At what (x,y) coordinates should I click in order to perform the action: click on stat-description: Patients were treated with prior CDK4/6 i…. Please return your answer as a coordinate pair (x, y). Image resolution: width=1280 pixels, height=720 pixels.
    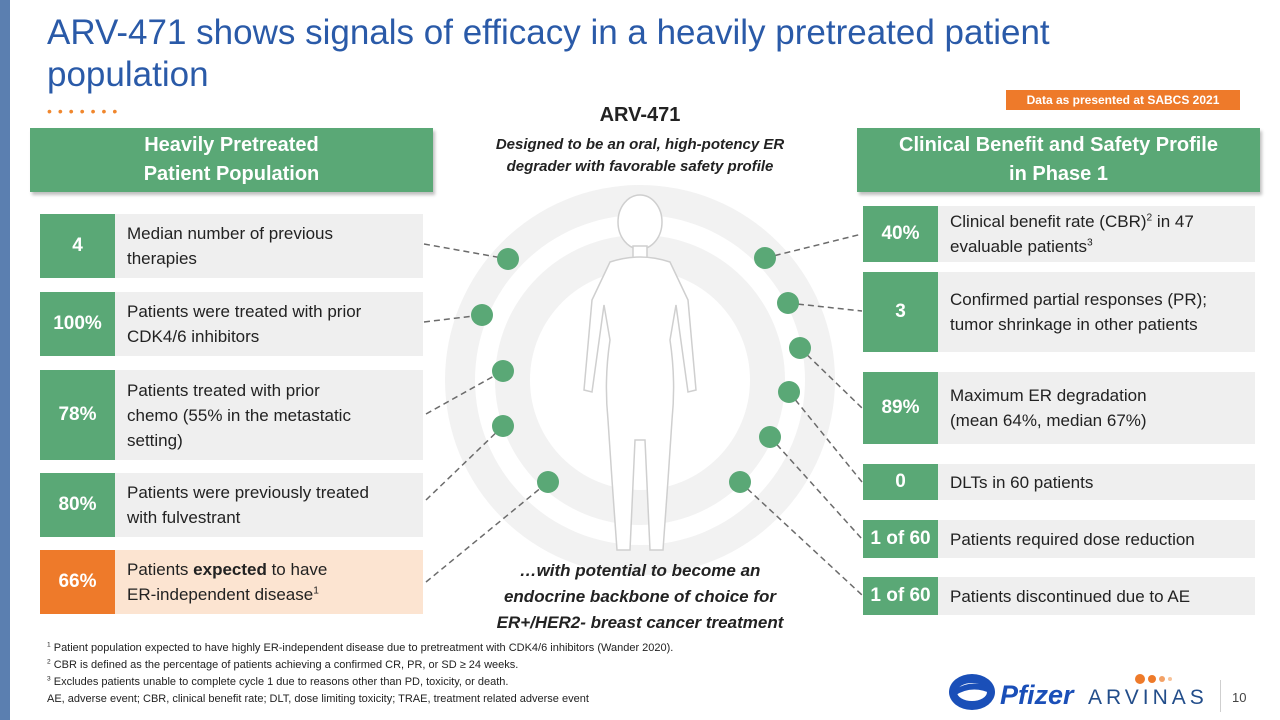
    Looking at the image, I should click on (269, 324).